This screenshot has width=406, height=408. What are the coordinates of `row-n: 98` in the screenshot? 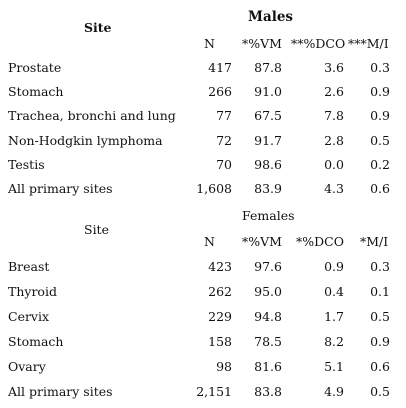 It's located at (224, 366).